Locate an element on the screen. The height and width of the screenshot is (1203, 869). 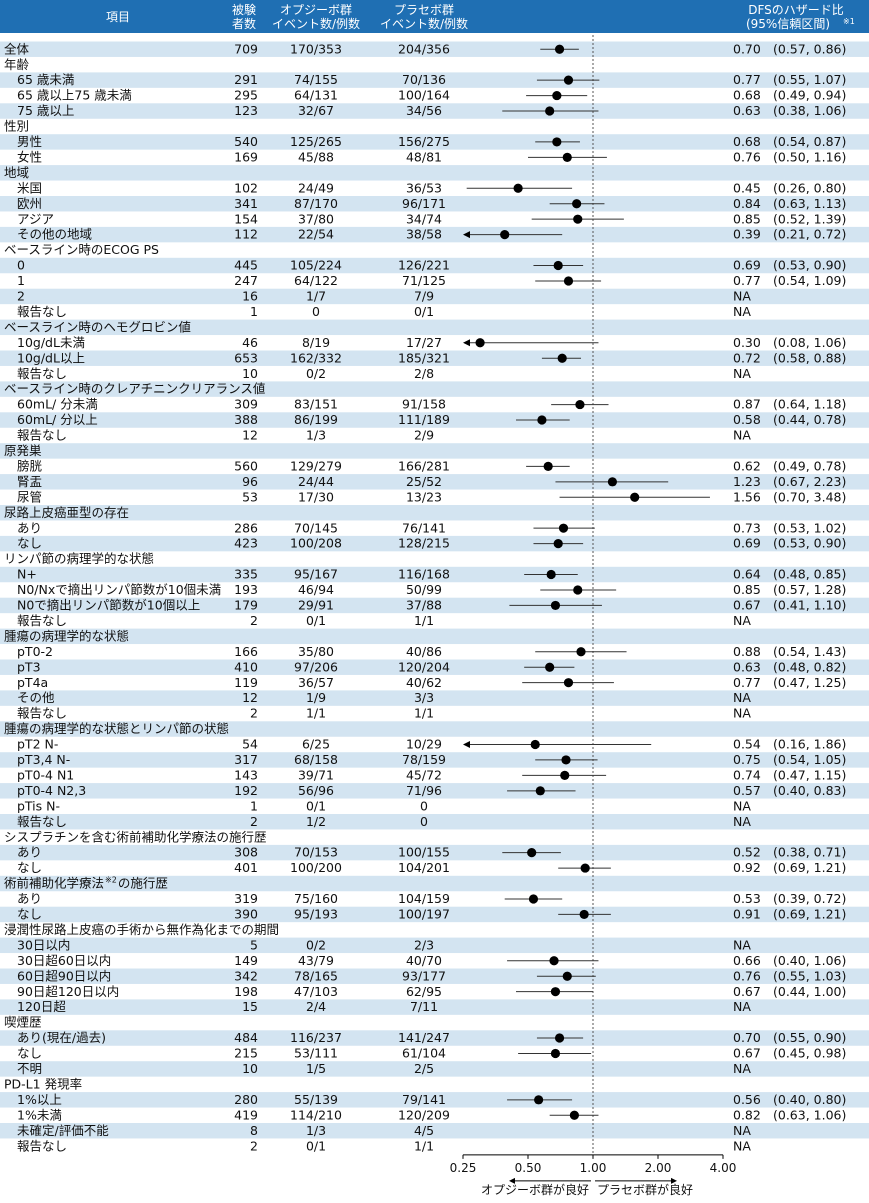
n-value: 102 is located at coordinates (246, 187).